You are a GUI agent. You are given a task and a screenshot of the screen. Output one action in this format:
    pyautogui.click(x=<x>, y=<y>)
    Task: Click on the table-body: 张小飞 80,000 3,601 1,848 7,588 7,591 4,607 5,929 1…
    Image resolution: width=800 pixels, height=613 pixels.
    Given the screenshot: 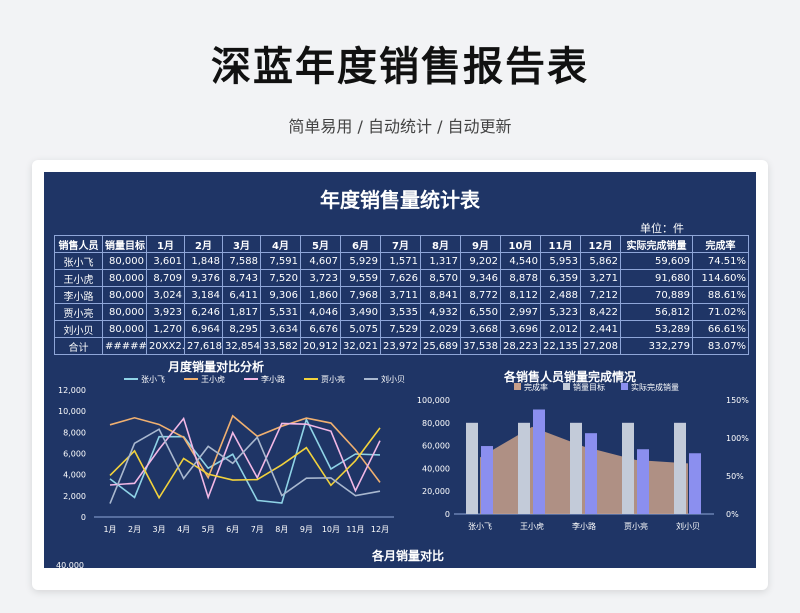 What is the action you would take?
    pyautogui.click(x=401, y=303)
    